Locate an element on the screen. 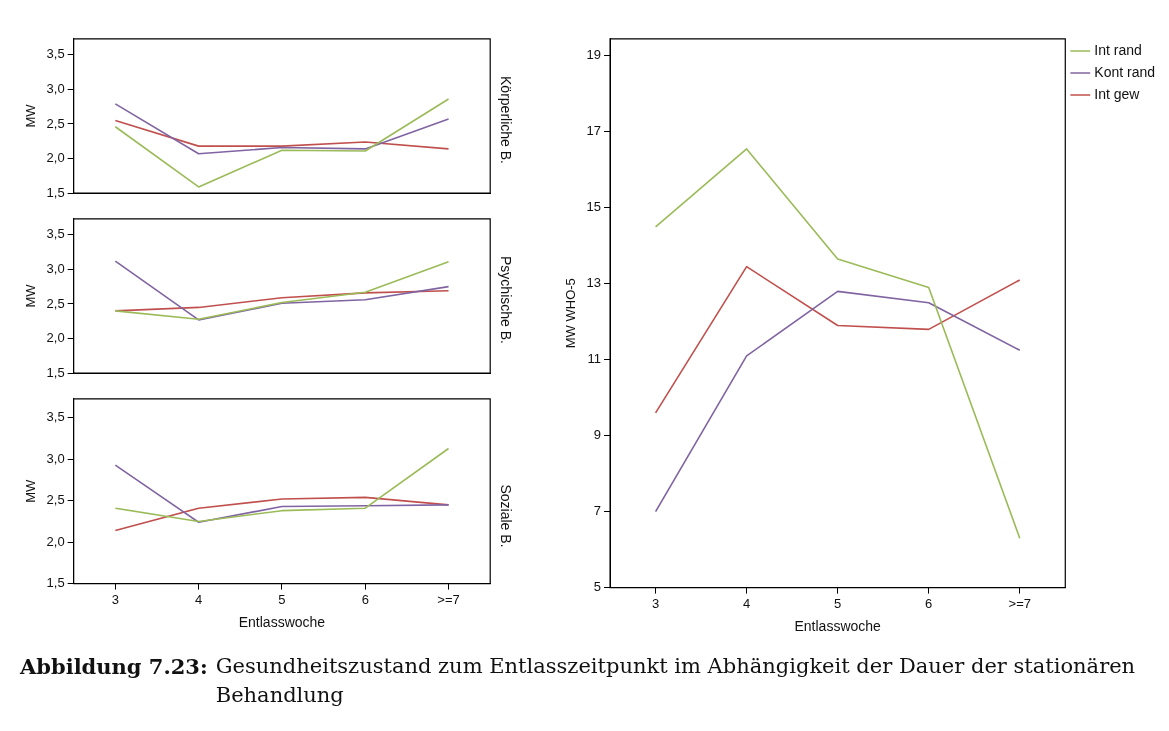 This screenshot has height=731, width=1169. legend-label: Kont rand is located at coordinates (1125, 71).